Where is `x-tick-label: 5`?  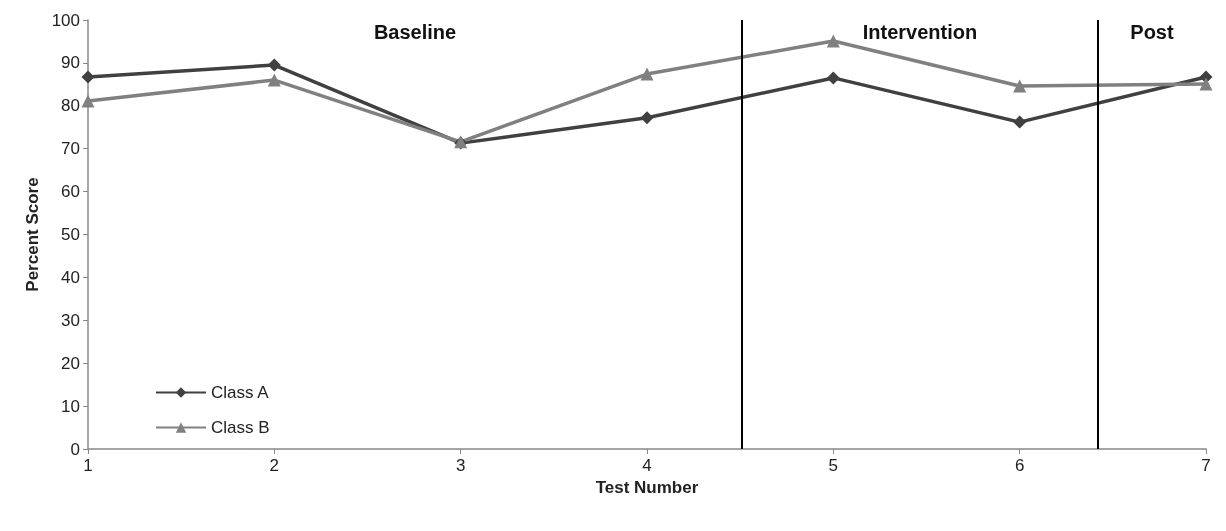 x-tick-label: 5 is located at coordinates (833, 465).